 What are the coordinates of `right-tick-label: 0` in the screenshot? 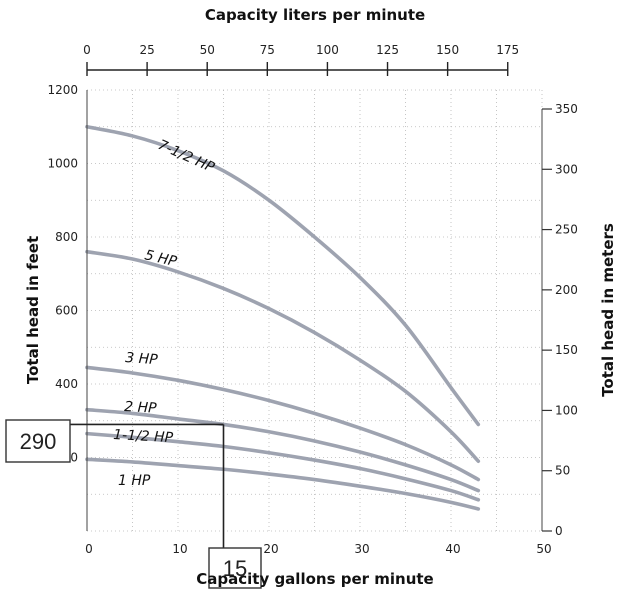 It's located at (559, 531).